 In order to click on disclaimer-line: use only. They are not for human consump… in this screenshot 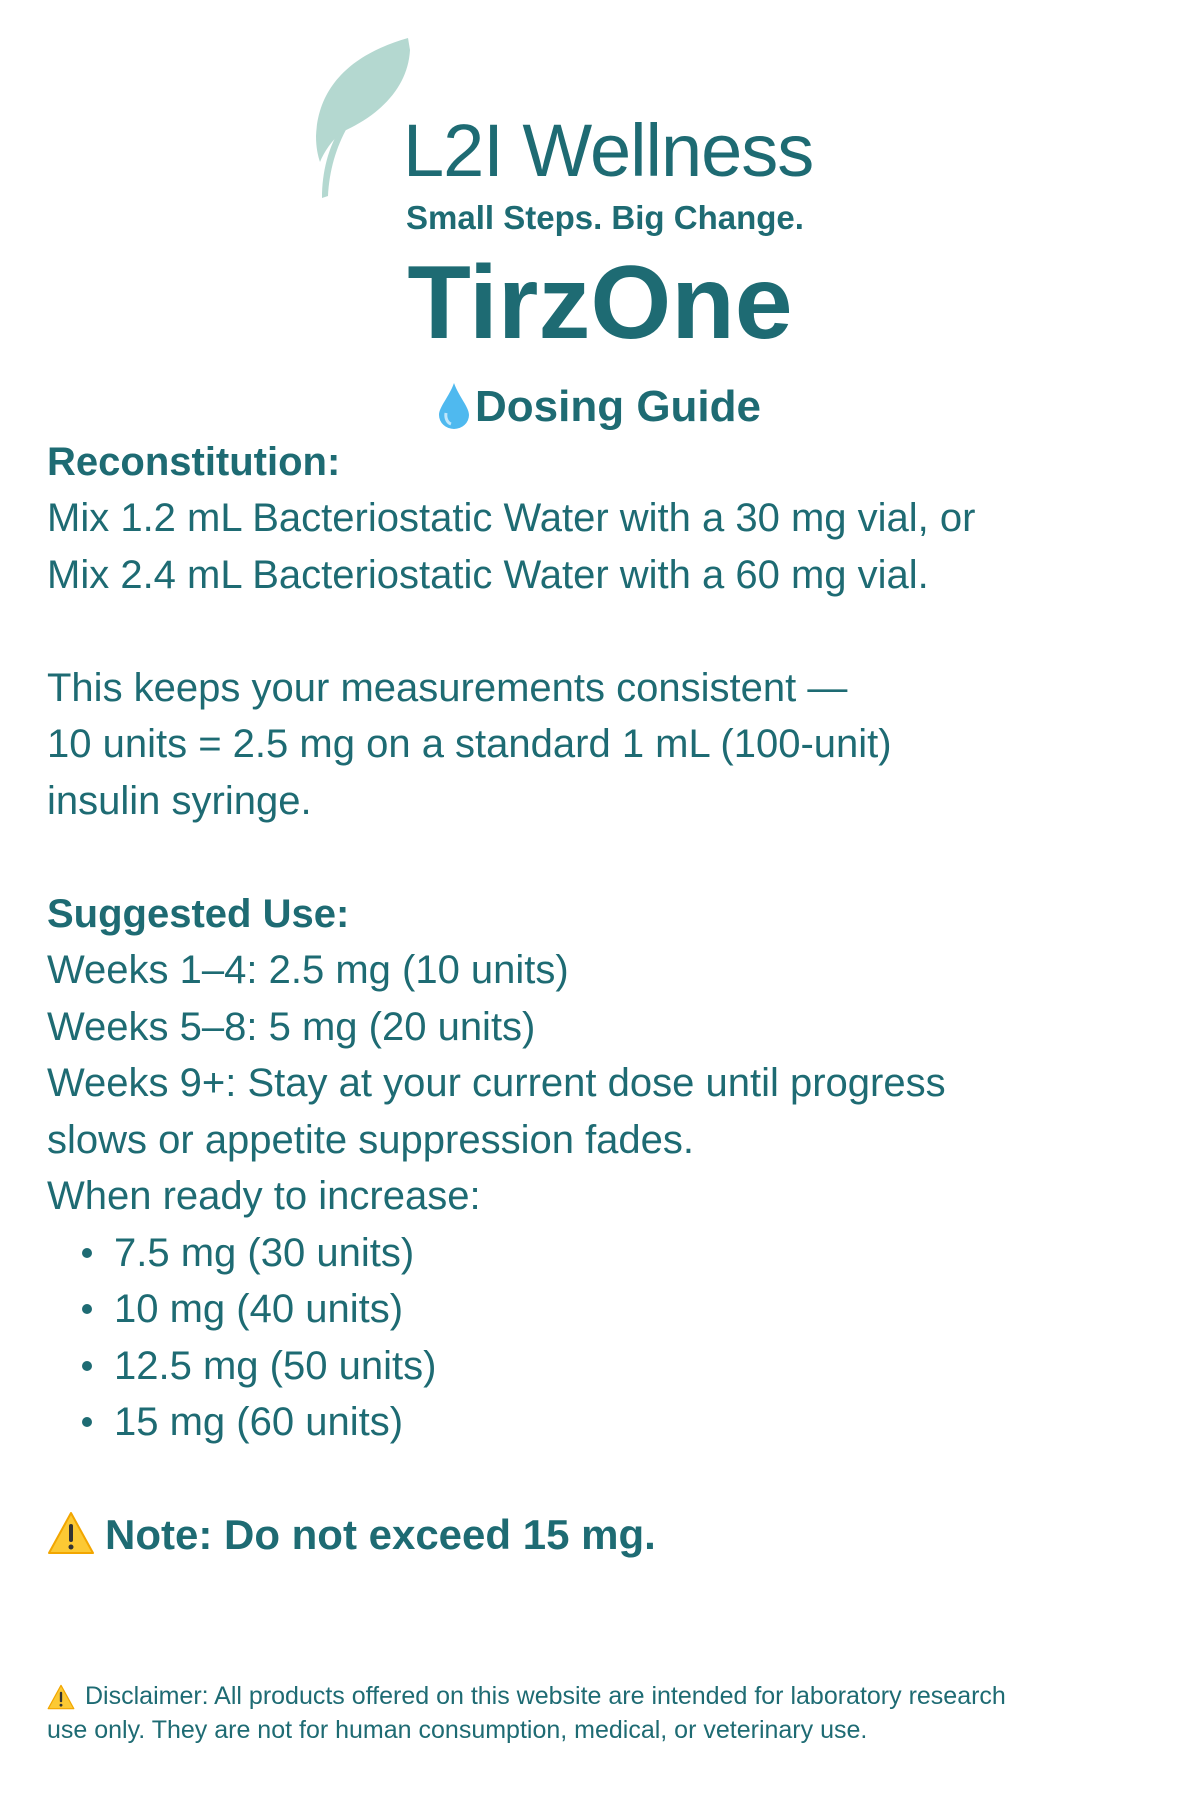, I will do `click(457, 1730)`.